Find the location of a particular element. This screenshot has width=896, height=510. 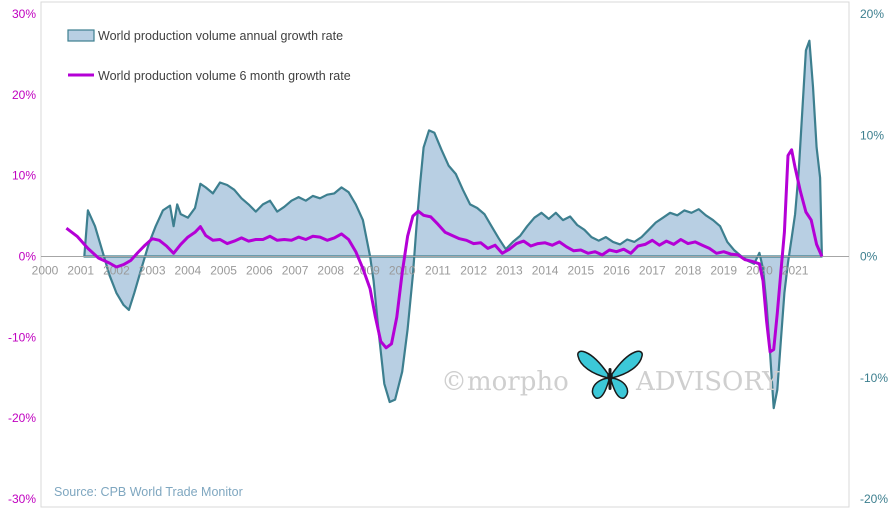

x-tick-label: 2003 is located at coordinates (152, 271).